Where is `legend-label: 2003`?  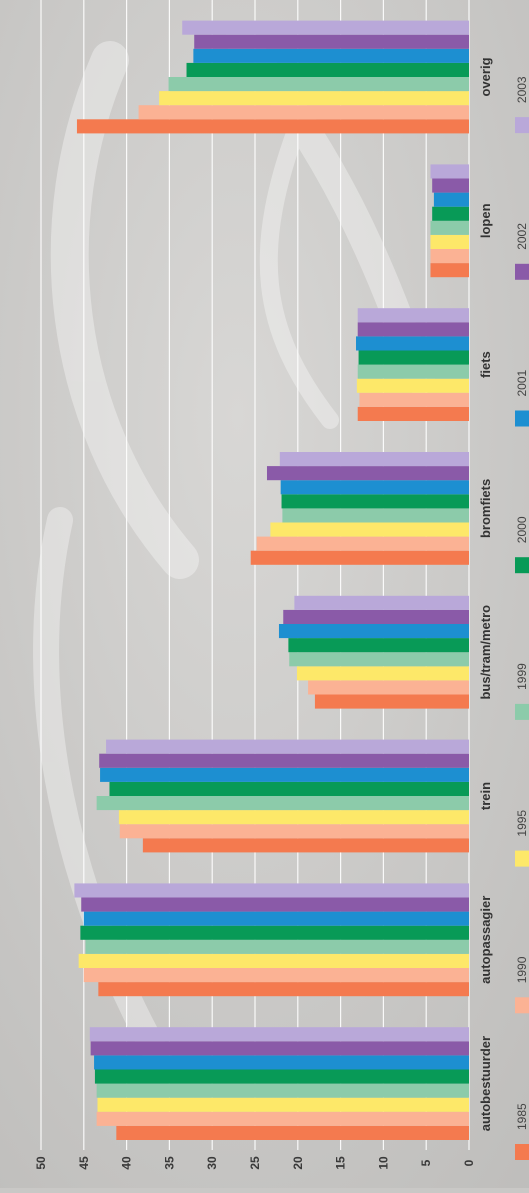
legend-label: 2003 is located at coordinates (522, 89).